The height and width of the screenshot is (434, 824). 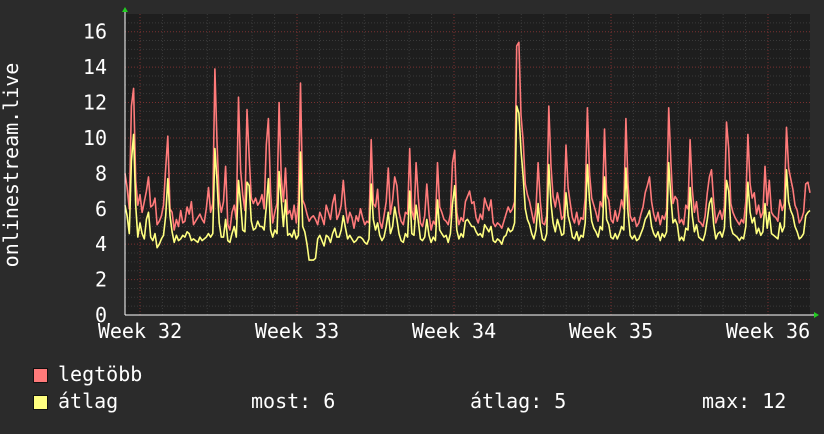 I want to click on y-tick-label: 4, so click(x=101, y=244).